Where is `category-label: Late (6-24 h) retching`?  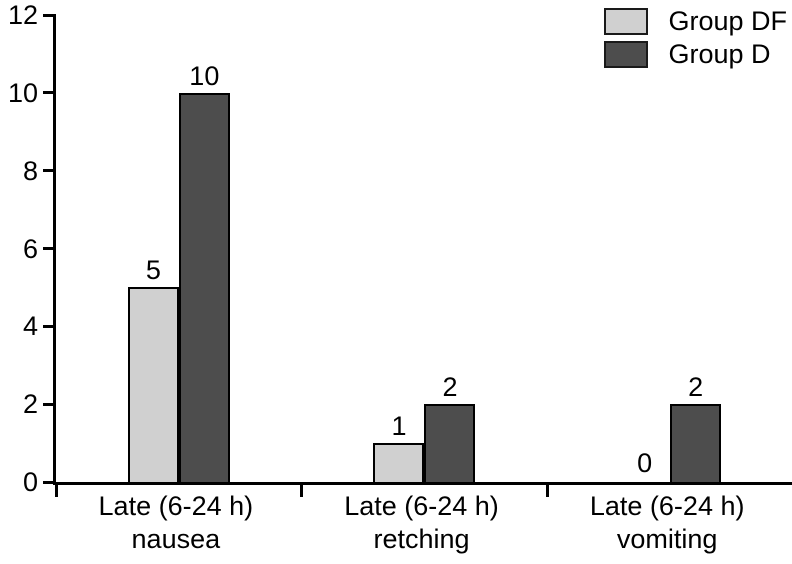 category-label: Late (6-24 h) retching is located at coordinates (422, 523).